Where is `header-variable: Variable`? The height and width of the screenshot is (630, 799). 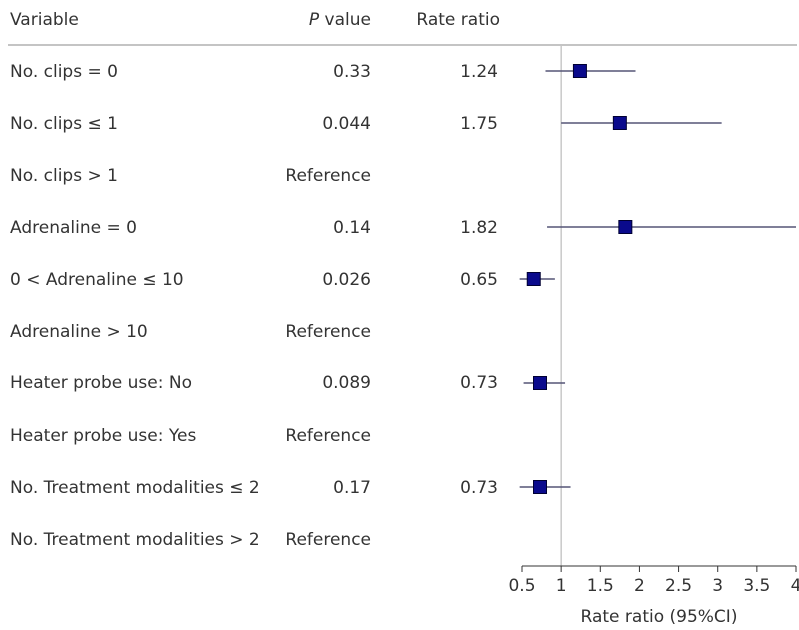 header-variable: Variable is located at coordinates (44, 20).